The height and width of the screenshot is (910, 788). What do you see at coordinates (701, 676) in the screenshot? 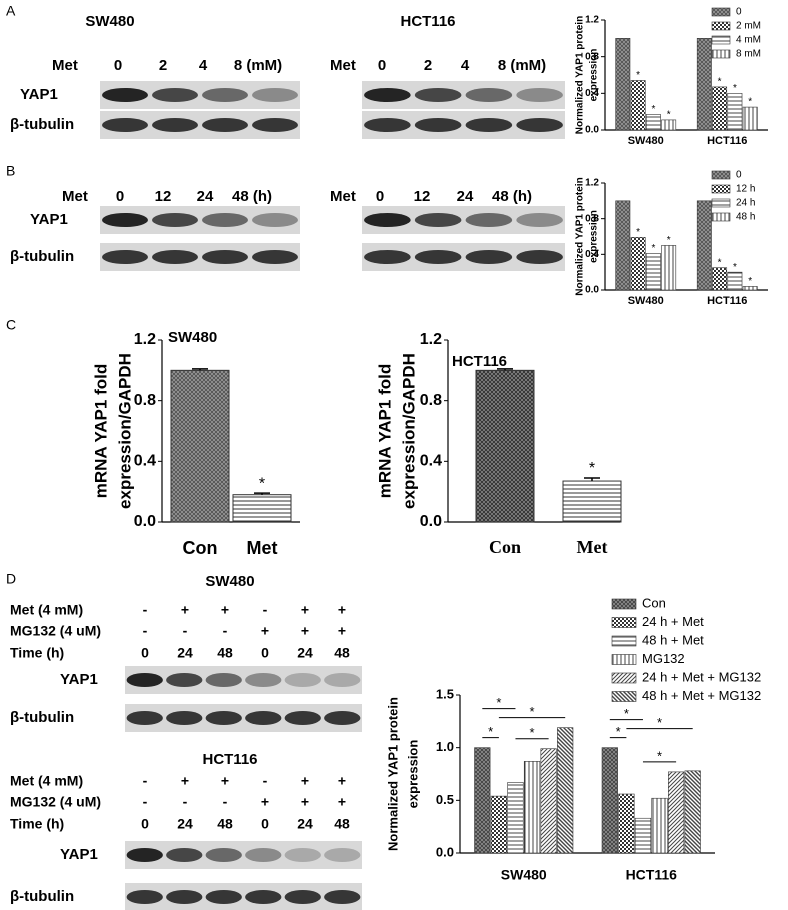
I see `legend-label: 24 h + Met + MG132` at bounding box center [701, 676].